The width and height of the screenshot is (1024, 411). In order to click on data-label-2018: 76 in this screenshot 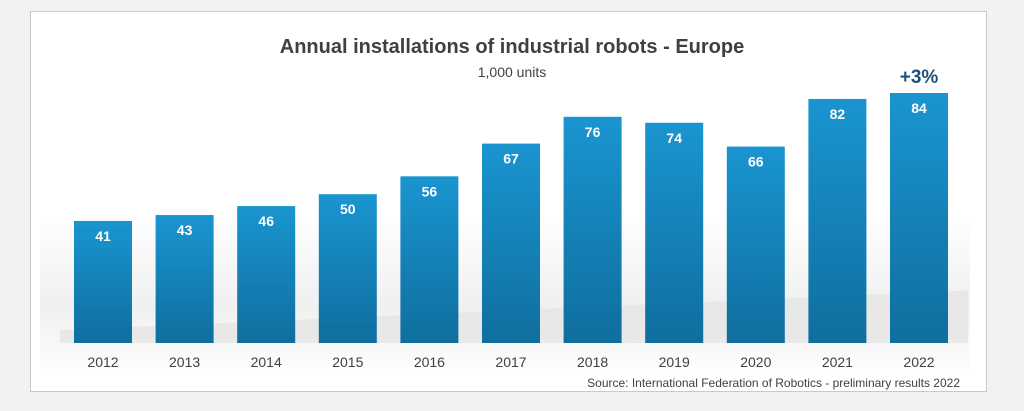, I will do `click(593, 132)`.